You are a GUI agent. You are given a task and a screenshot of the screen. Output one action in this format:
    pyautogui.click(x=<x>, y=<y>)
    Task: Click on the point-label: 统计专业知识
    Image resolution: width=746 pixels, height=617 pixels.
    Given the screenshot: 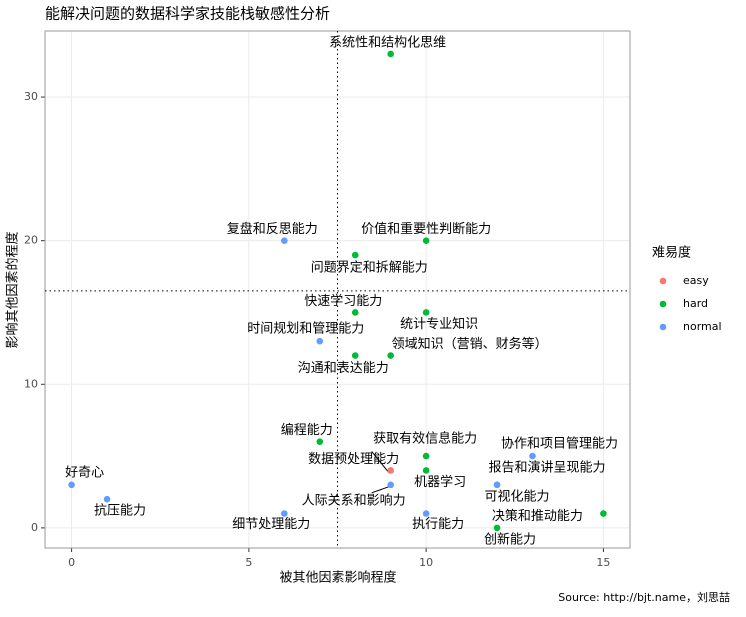 What is the action you would take?
    pyautogui.click(x=439, y=324)
    